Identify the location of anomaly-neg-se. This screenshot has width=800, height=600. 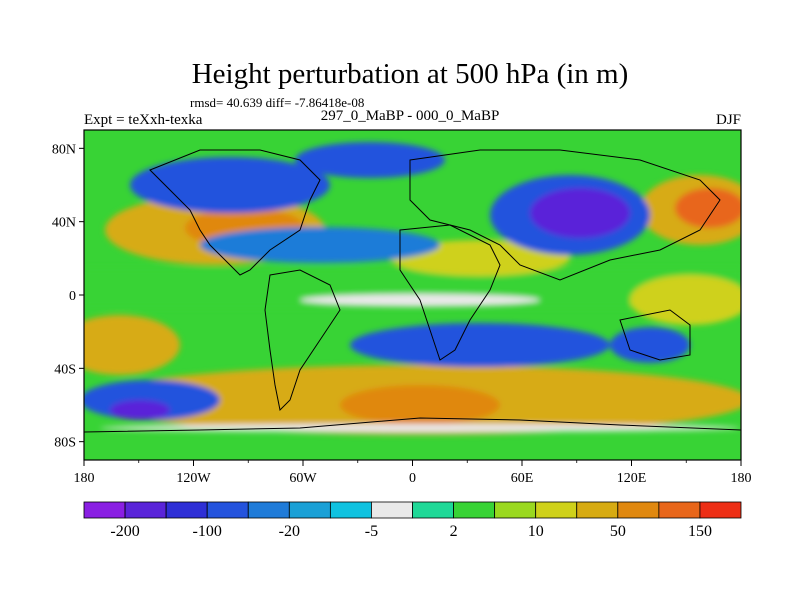
(650, 345).